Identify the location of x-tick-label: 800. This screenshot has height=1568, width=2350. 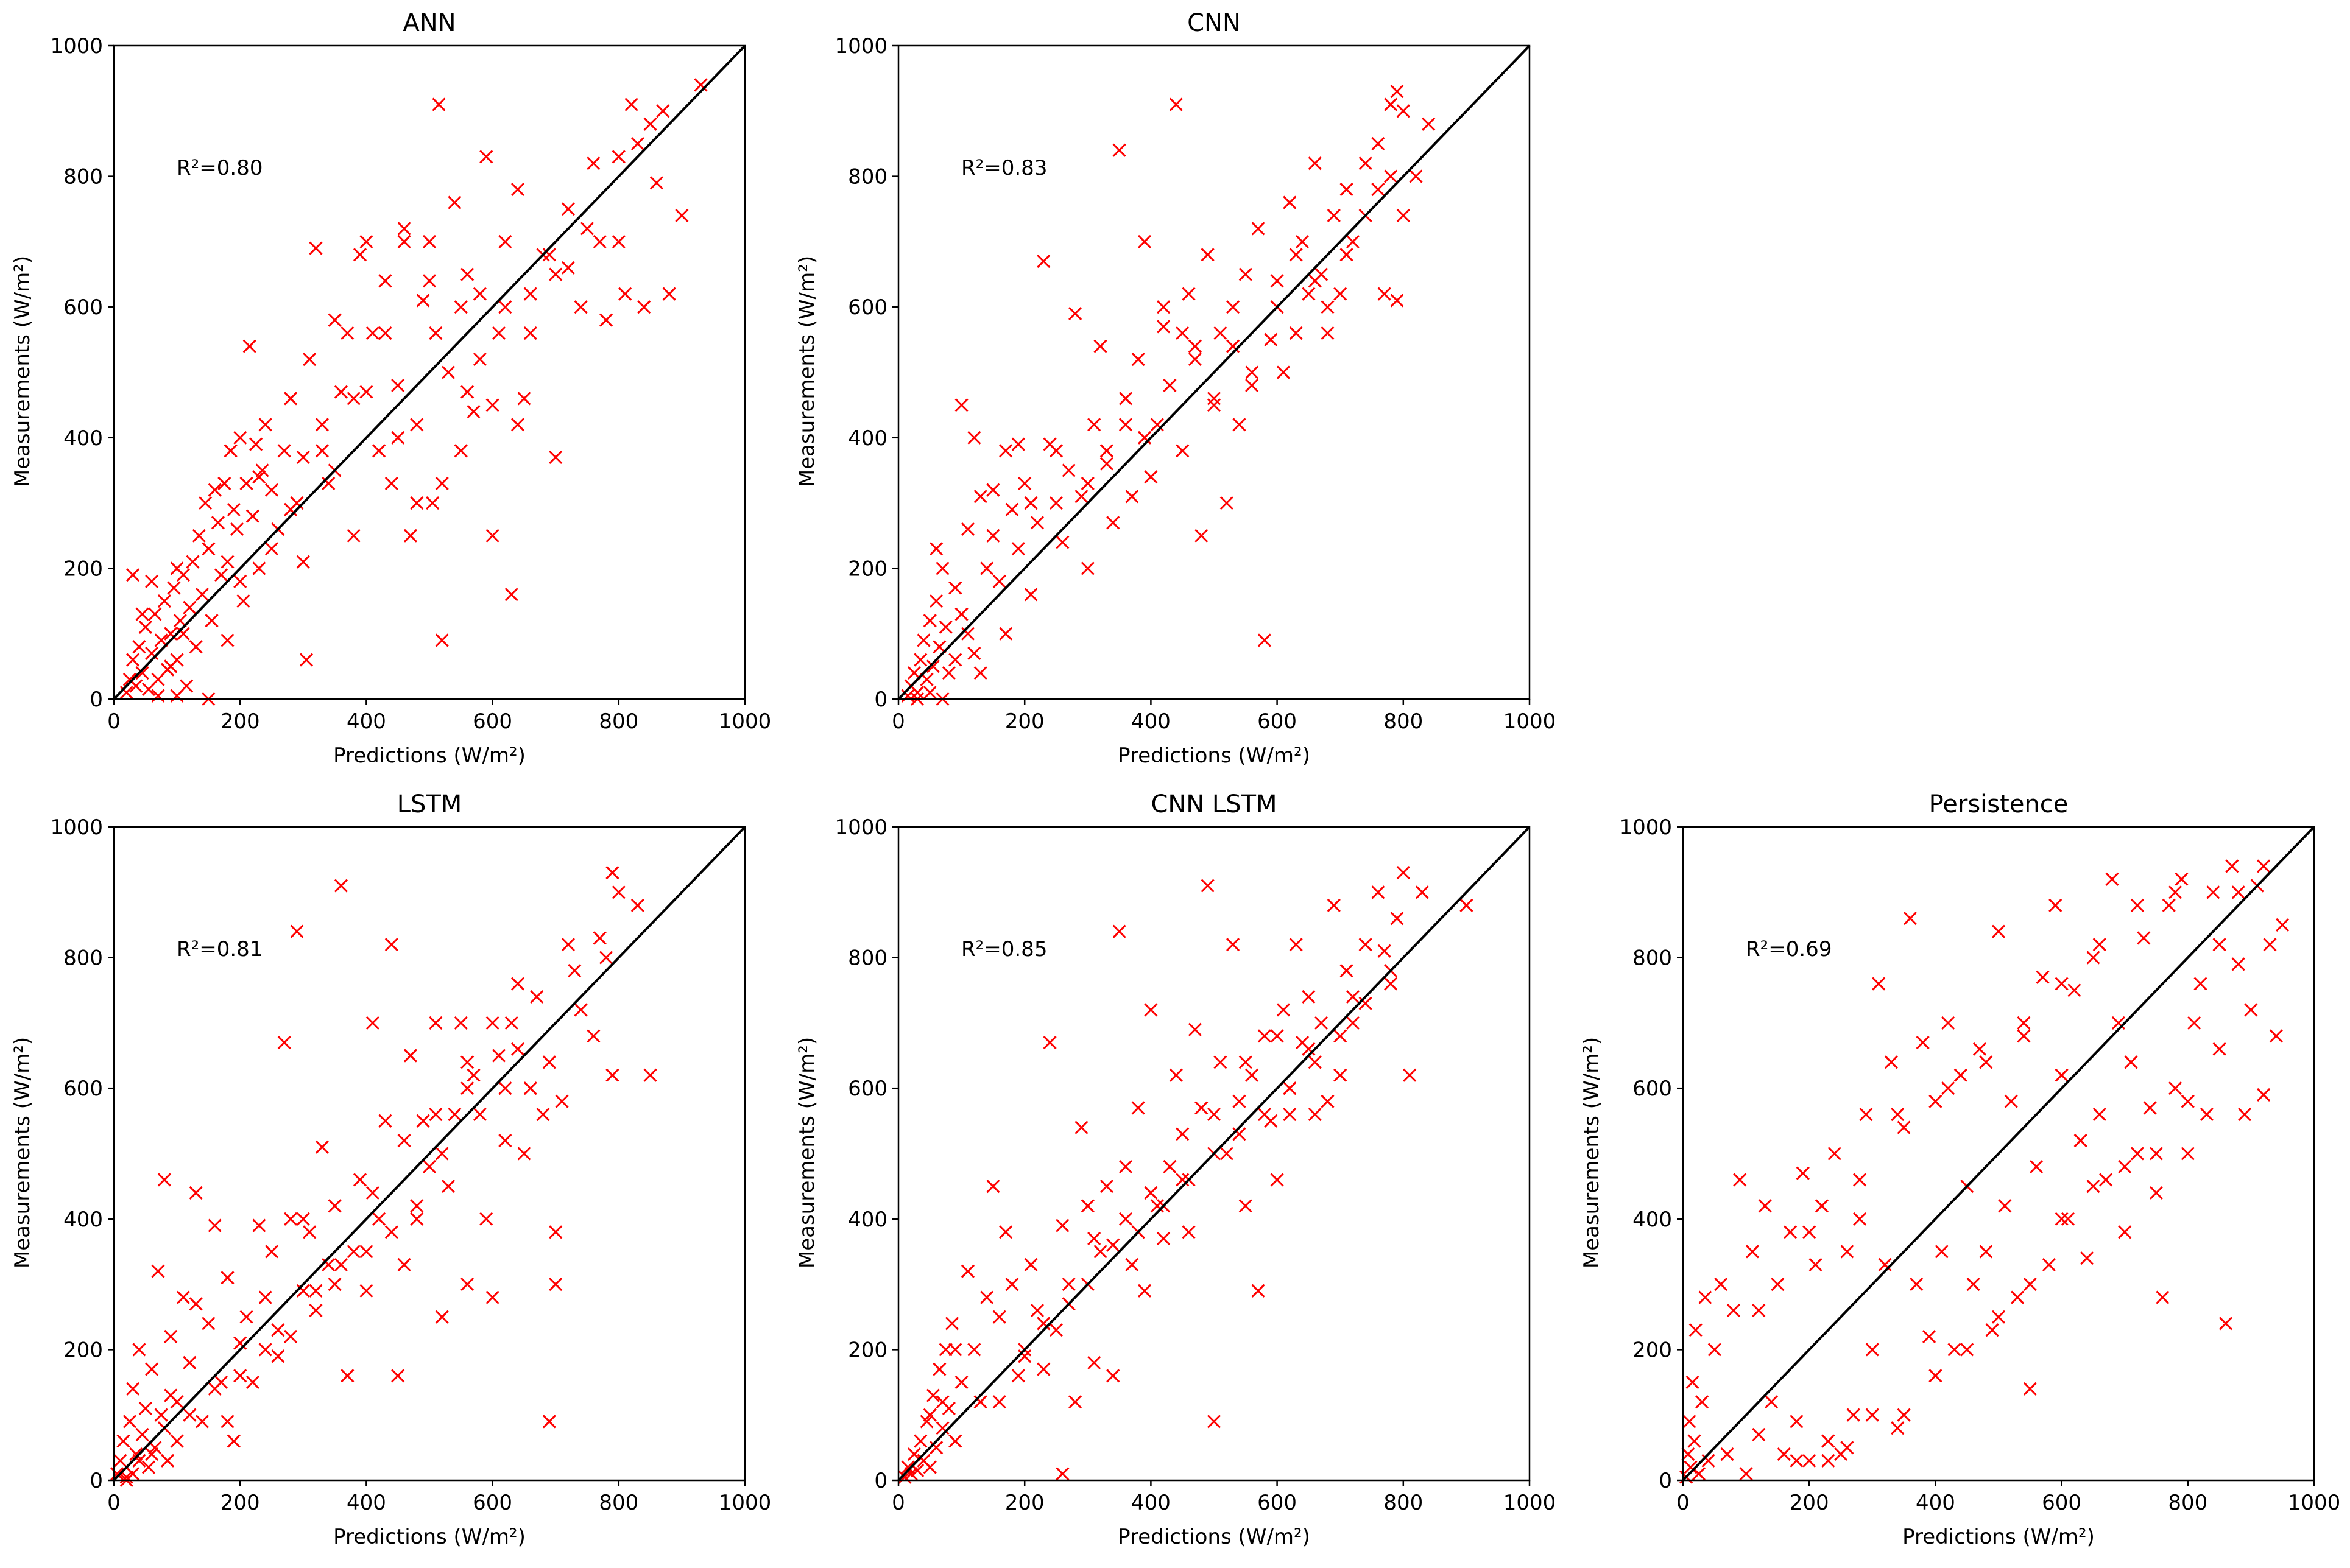
(1403, 722).